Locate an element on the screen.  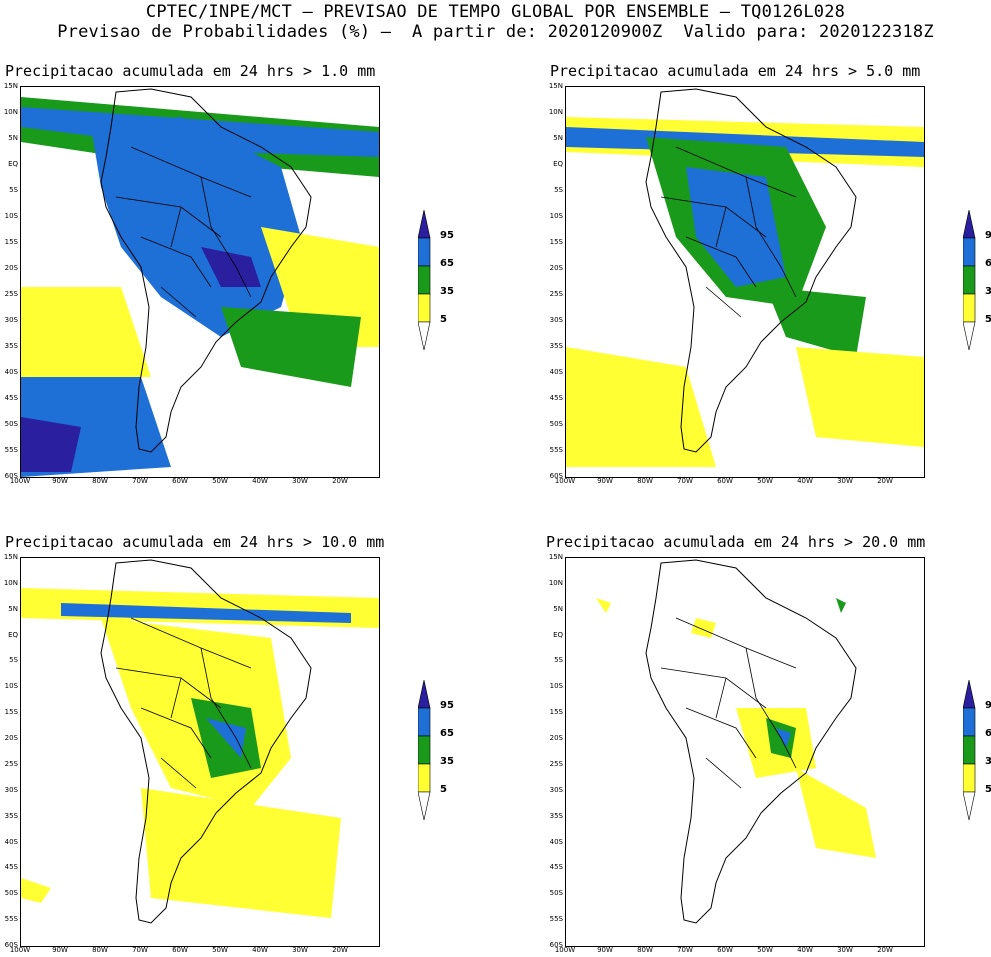
panel-4-map-svg is located at coordinates (736, 741).